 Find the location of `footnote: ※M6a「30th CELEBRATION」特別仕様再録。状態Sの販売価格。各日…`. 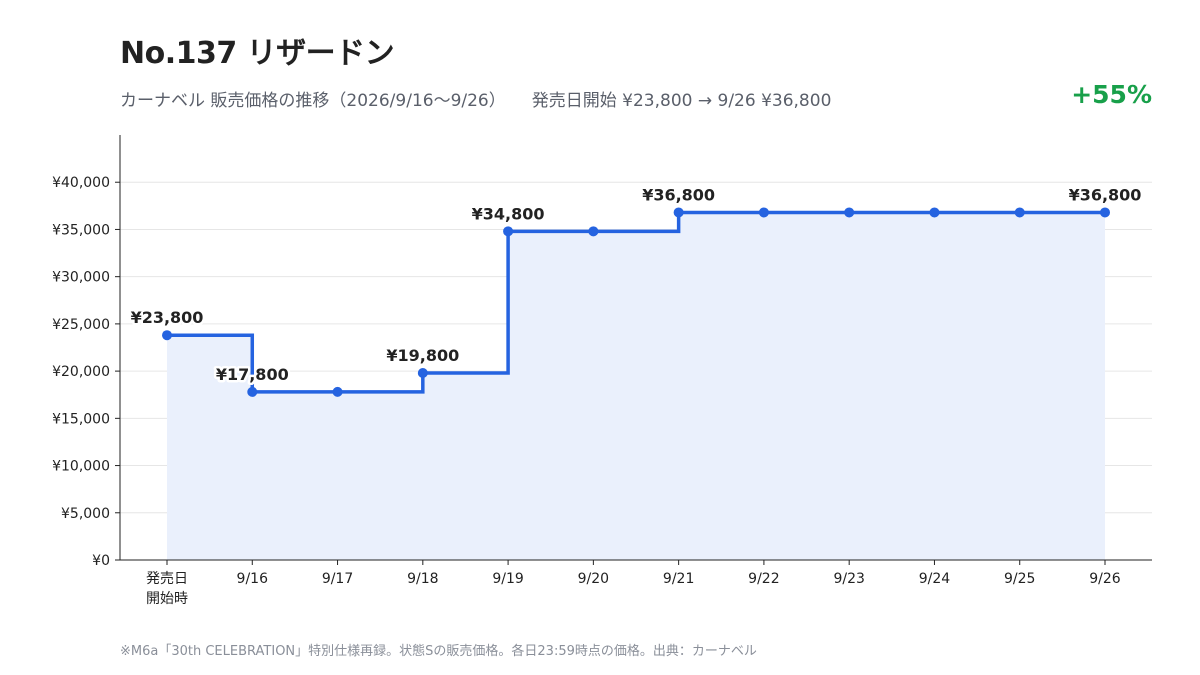

footnote: ※M6a「30th CELEBRATION」特別仕様再録。状態Sの販売価格。各日… is located at coordinates (438, 651).